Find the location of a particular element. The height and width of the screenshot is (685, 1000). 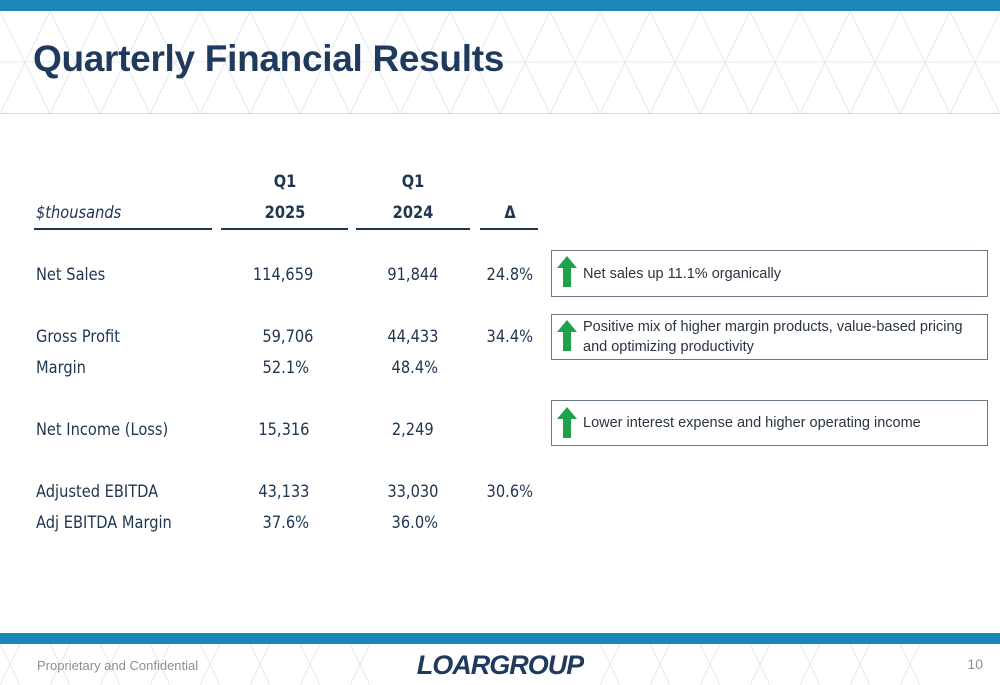

row-label: Adjusted EBITDA is located at coordinates (97, 492).